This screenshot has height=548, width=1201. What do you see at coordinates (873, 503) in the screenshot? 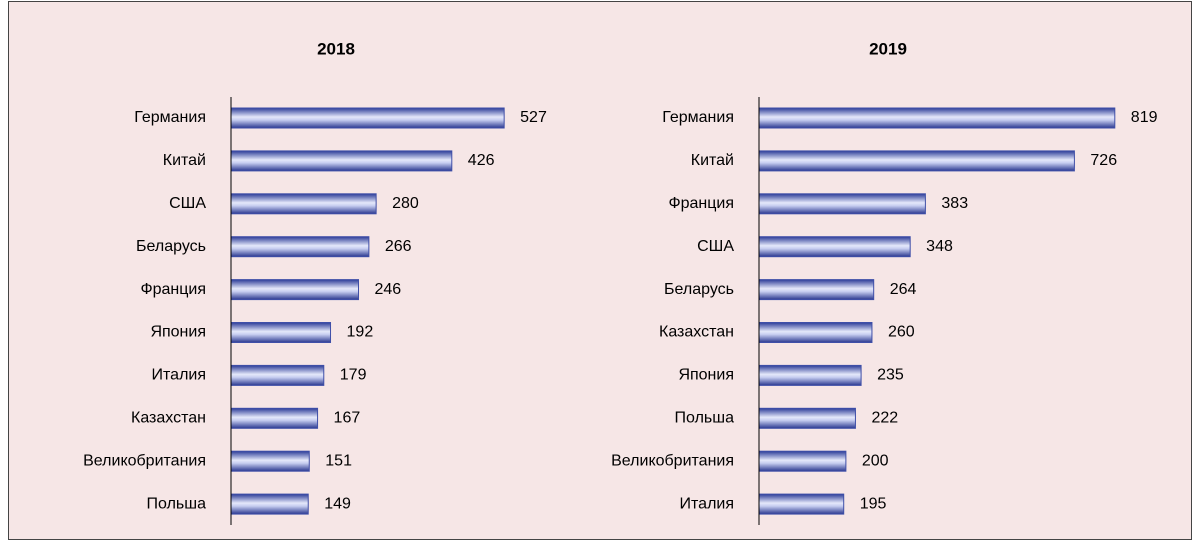
I see `data-label: 195` at bounding box center [873, 503].